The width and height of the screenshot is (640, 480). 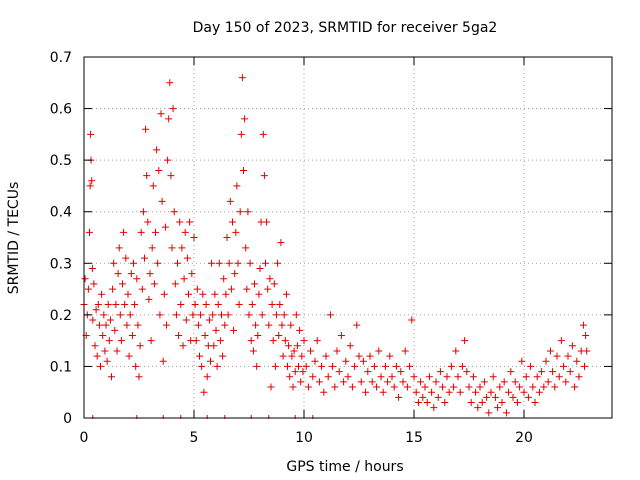 I want to click on x-axis-label: GPS time / hours, so click(x=344, y=467).